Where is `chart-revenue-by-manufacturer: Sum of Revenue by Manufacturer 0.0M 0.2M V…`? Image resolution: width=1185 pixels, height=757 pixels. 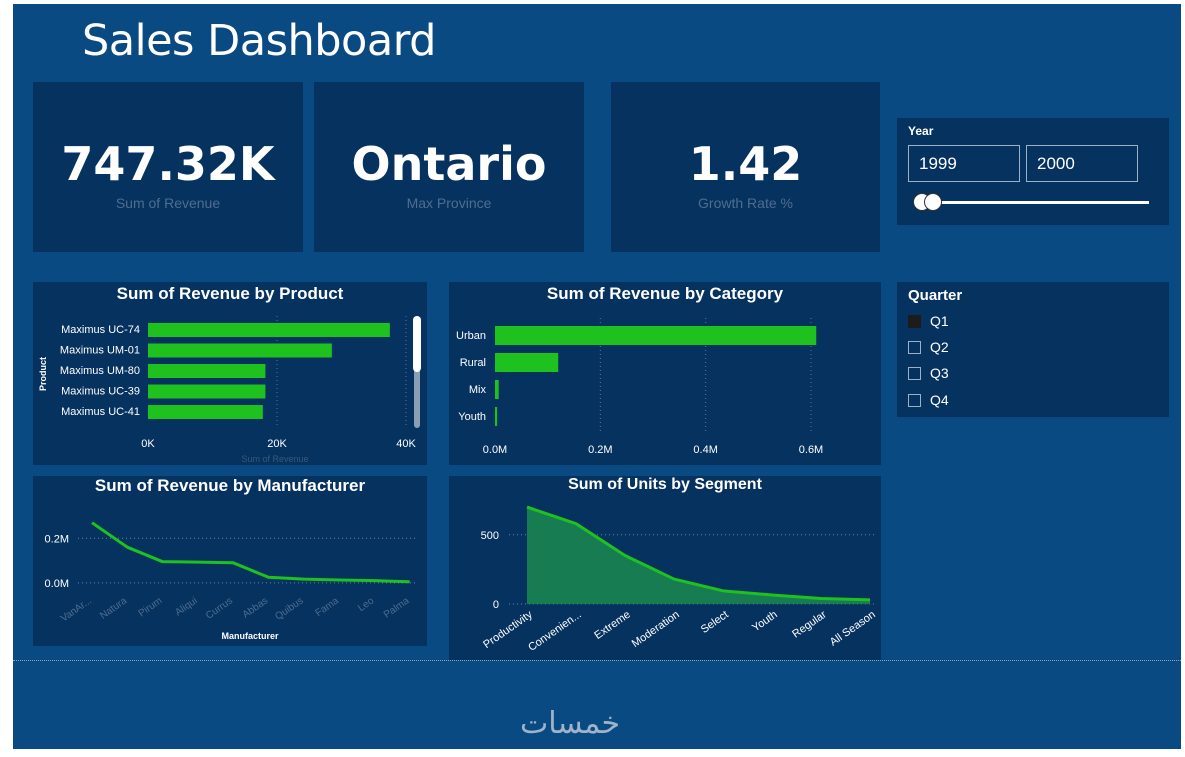
chart-revenue-by-manufacturer: Sum of Revenue by Manufacturer 0.0M 0.2M V… is located at coordinates (230, 561).